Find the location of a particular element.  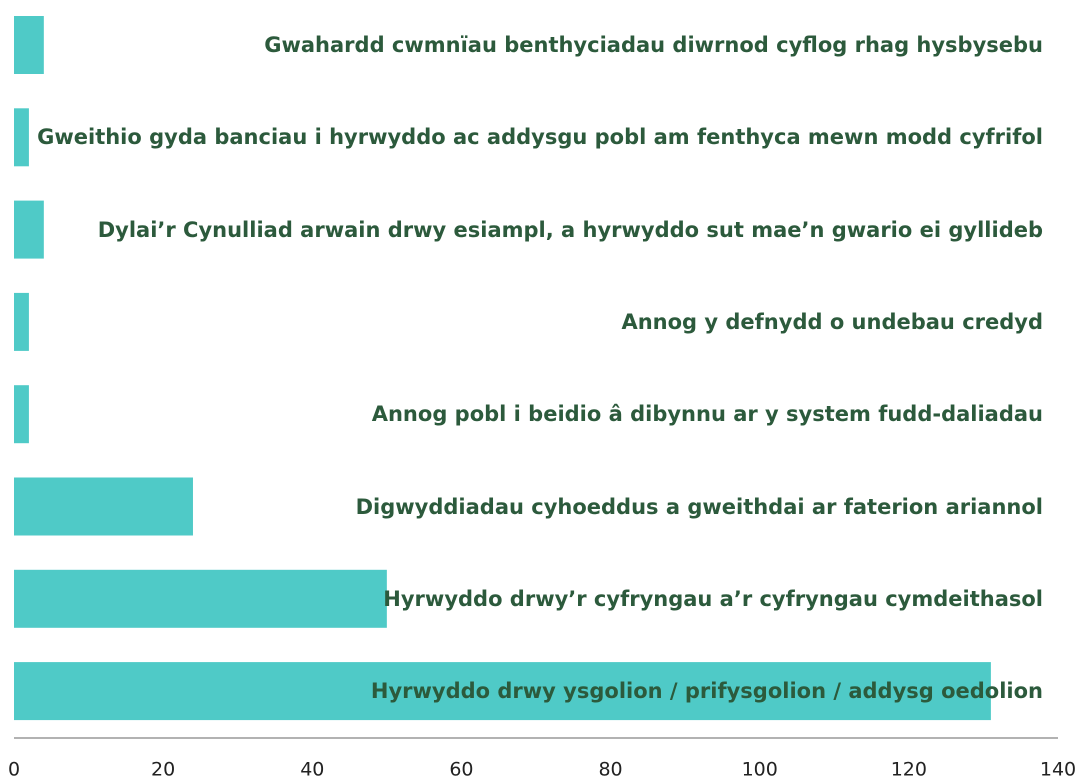

x-tick-label: 120 is located at coordinates (909, 770).